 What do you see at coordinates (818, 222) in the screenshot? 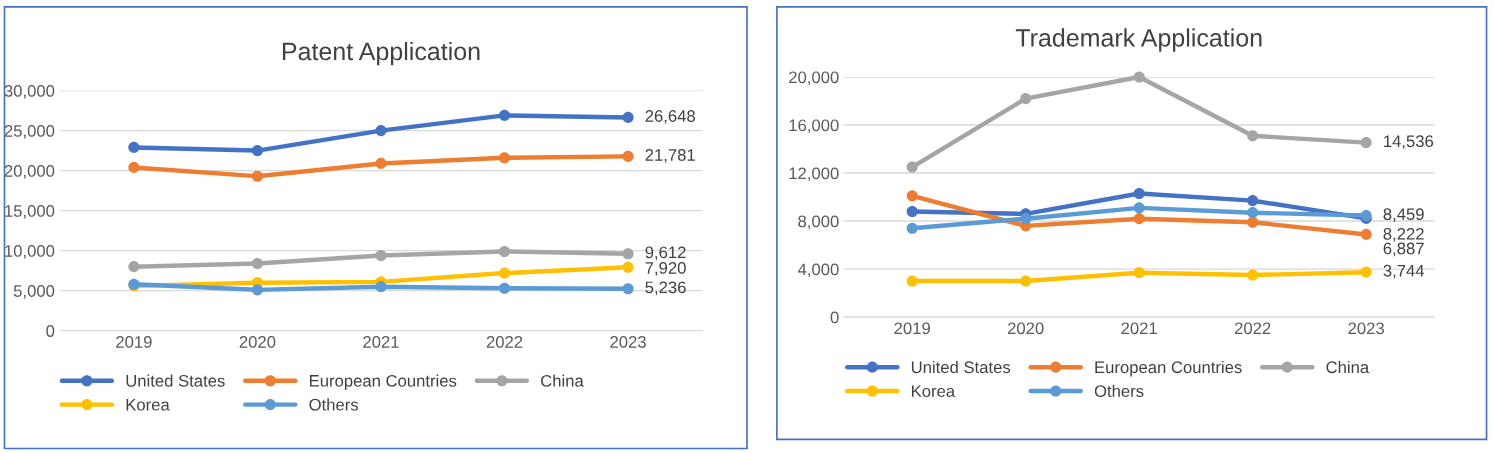
I see `y-tick-label: 8,000` at bounding box center [818, 222].